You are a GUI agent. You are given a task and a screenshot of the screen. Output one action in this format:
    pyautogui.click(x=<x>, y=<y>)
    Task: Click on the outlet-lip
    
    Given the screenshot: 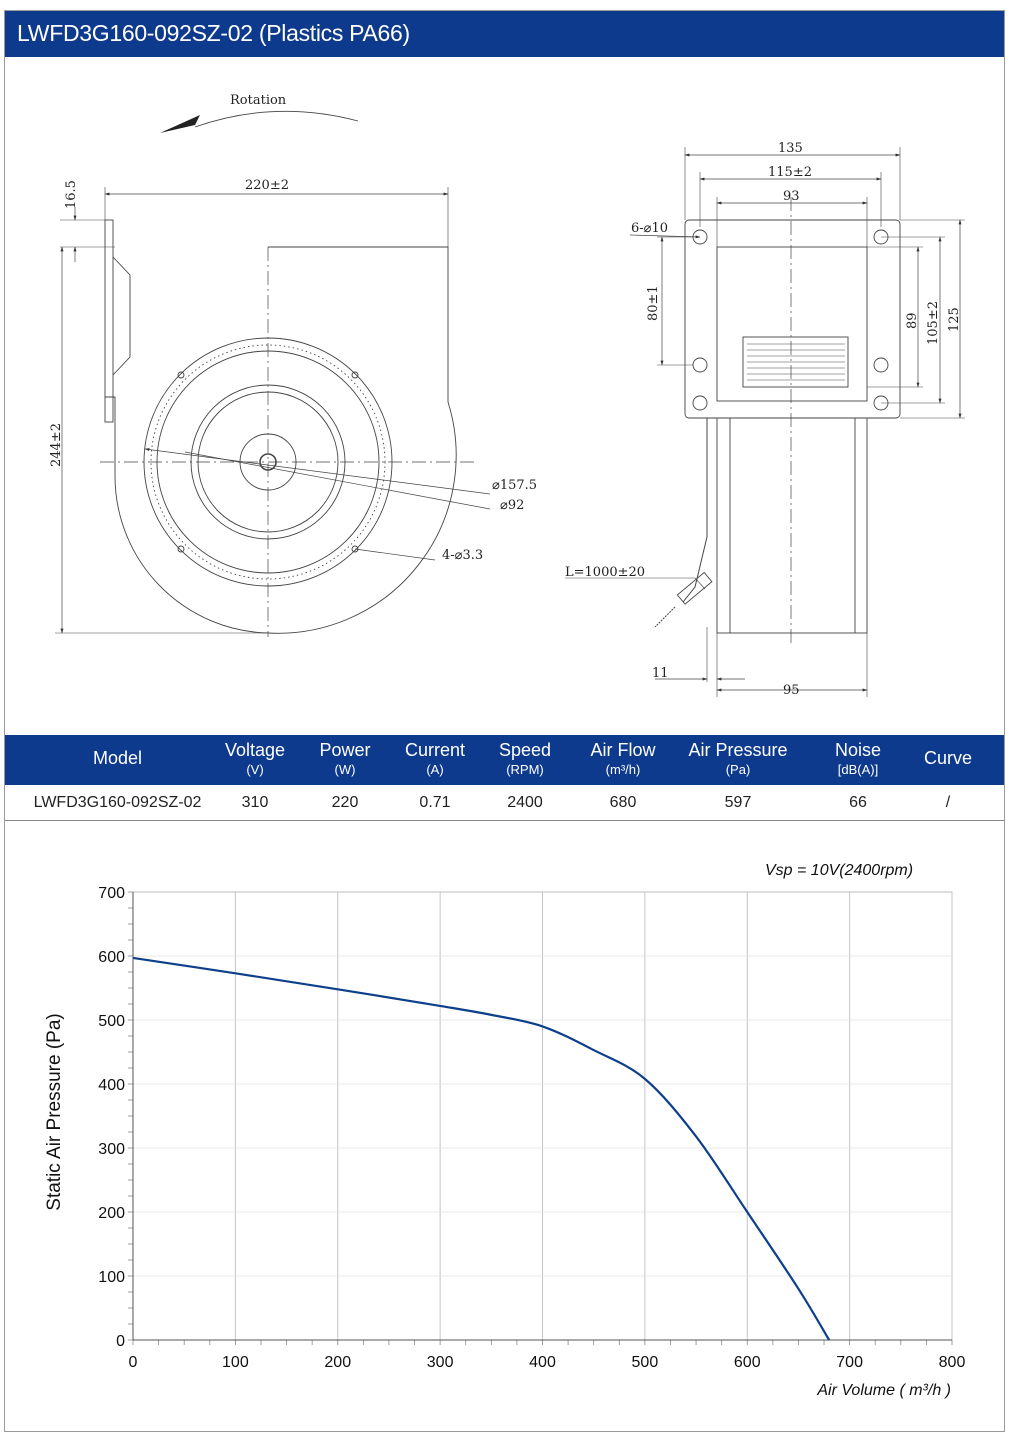 What is the action you would take?
    pyautogui.click(x=121, y=316)
    